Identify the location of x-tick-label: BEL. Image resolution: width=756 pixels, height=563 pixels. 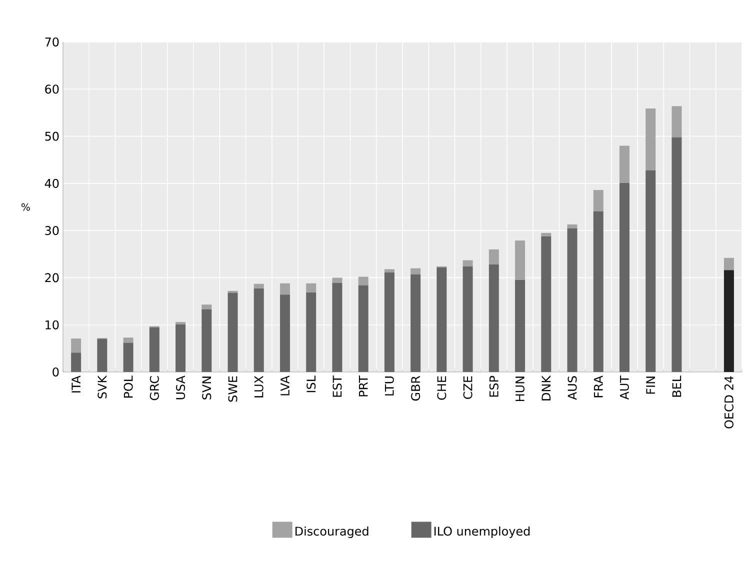
(677, 386).